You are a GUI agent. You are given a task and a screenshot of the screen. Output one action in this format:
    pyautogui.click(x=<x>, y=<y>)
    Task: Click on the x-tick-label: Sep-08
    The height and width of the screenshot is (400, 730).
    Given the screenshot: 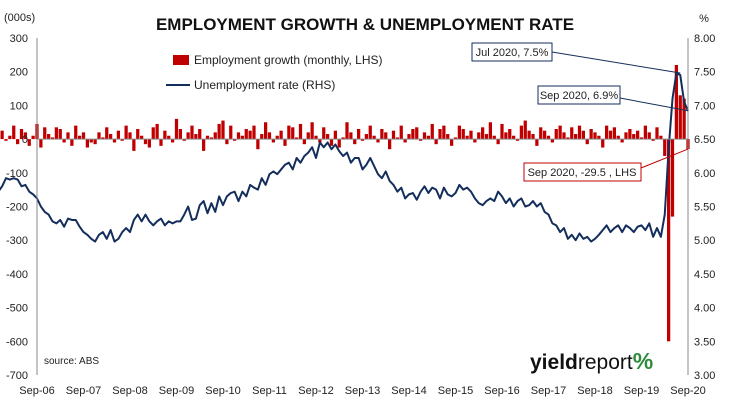 What is the action you would take?
    pyautogui.click(x=129, y=391)
    